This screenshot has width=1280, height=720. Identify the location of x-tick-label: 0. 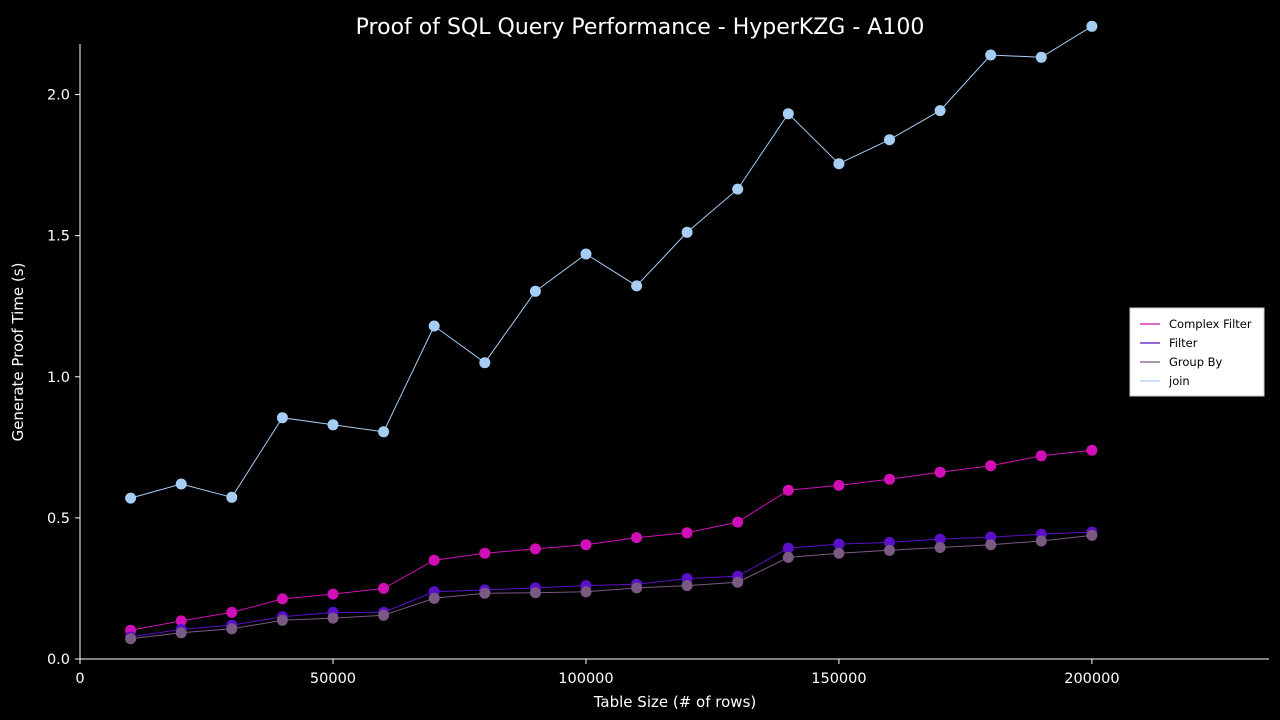
(79, 679).